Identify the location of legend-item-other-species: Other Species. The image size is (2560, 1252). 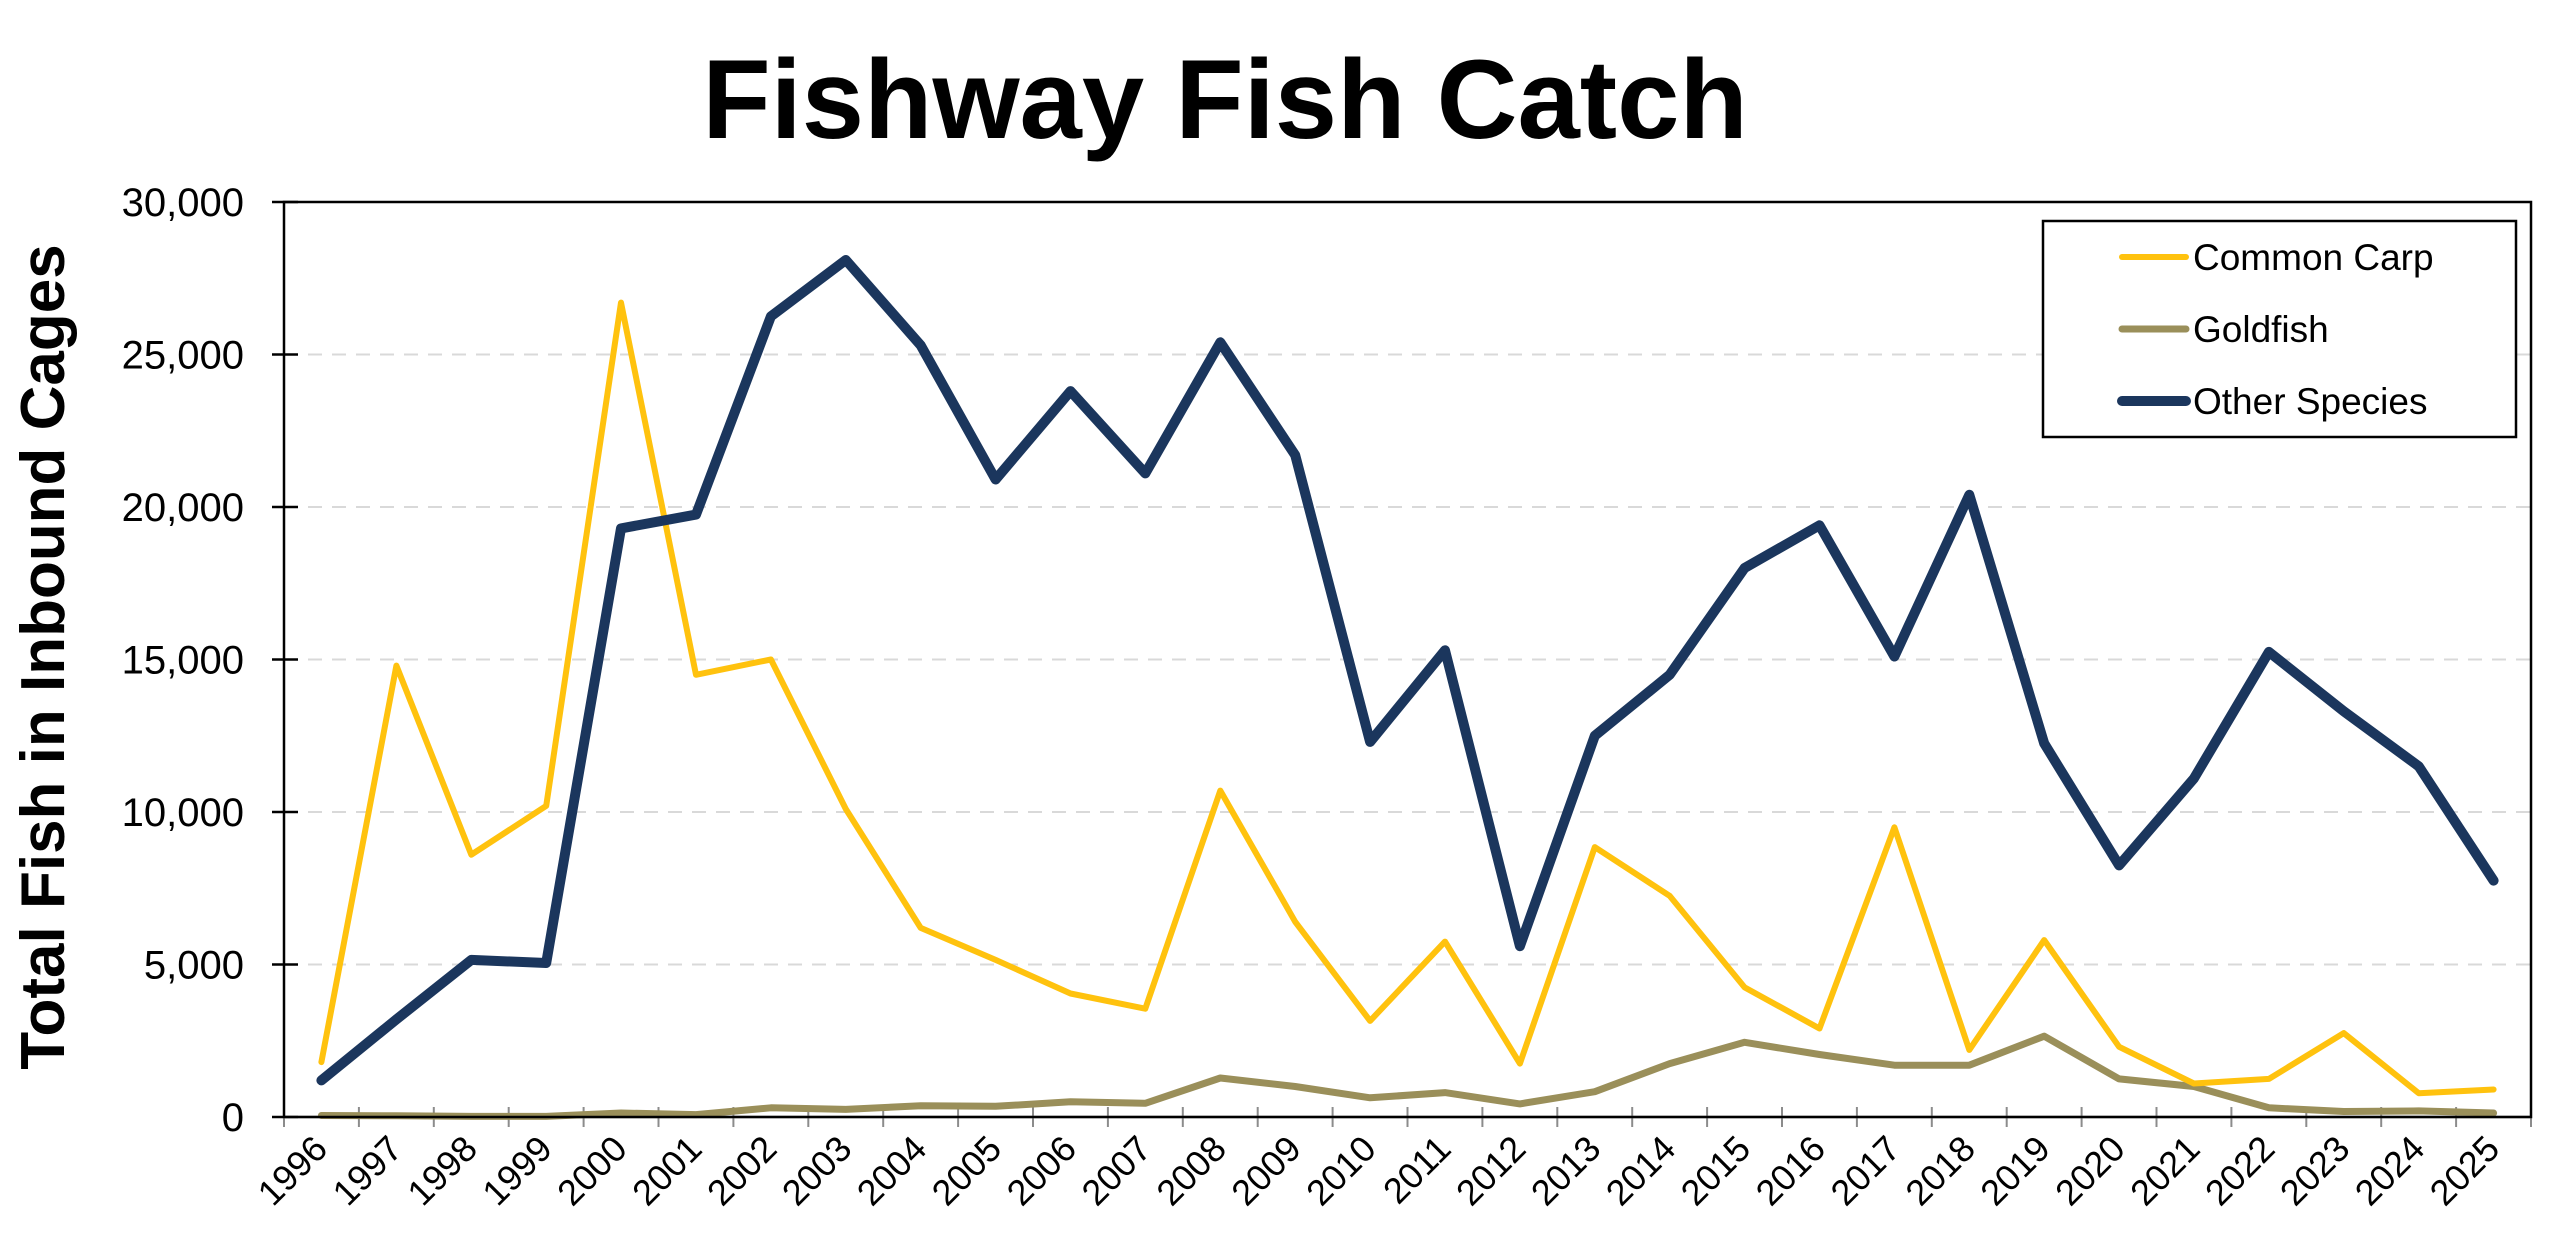
(2272, 401).